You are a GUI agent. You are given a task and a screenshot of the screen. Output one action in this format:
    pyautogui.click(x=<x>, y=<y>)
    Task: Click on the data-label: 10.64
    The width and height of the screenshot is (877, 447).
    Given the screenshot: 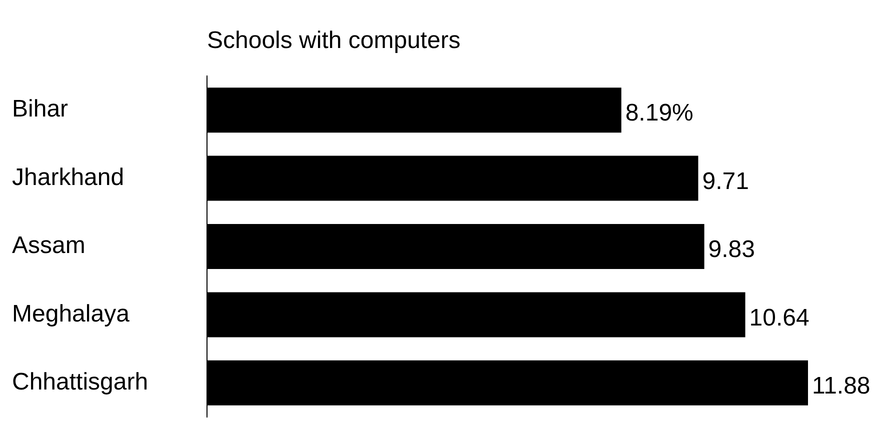 What is the action you would take?
    pyautogui.click(x=779, y=318)
    